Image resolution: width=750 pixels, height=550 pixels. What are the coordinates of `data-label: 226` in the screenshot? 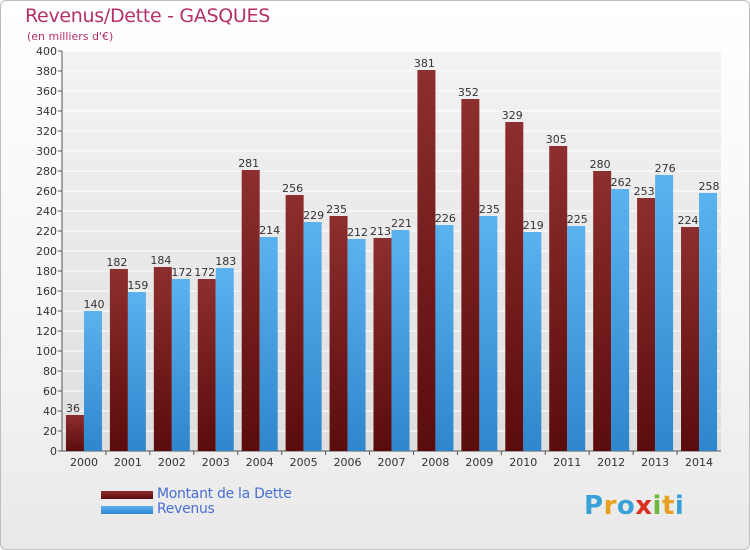 It's located at (445, 218).